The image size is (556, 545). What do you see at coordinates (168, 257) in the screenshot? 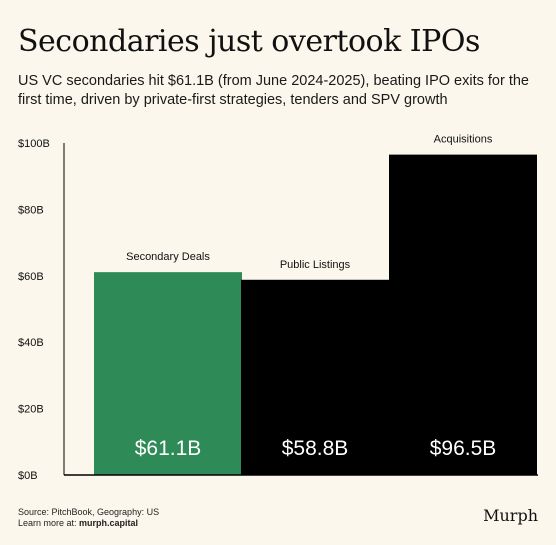
I see `bar-category-label: Secondary Deals` at bounding box center [168, 257].